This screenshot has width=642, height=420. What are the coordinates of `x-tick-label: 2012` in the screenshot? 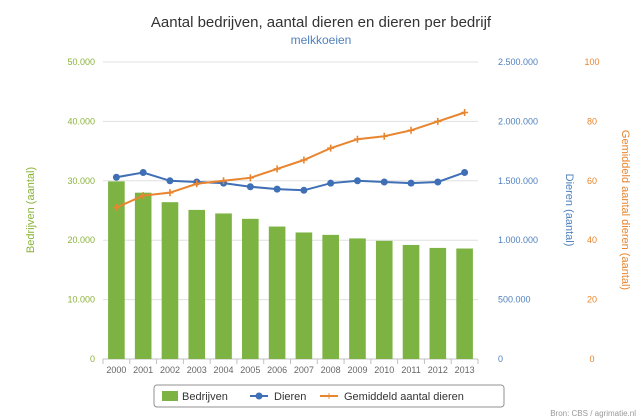 It's located at (438, 370).